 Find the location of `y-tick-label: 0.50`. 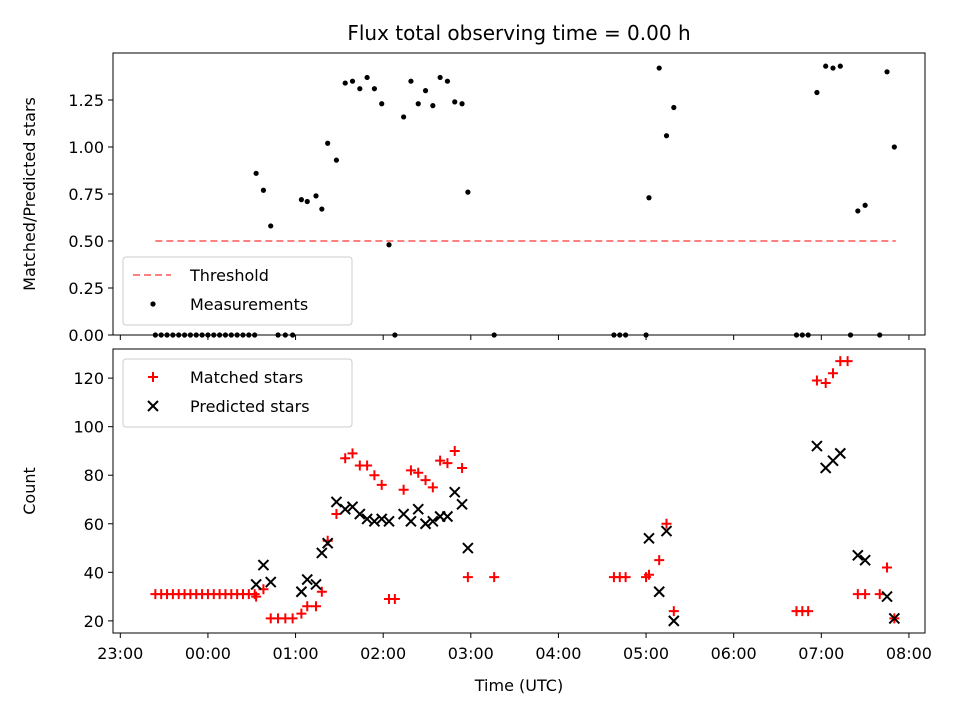

y-tick-label: 0.50 is located at coordinates (86, 241).